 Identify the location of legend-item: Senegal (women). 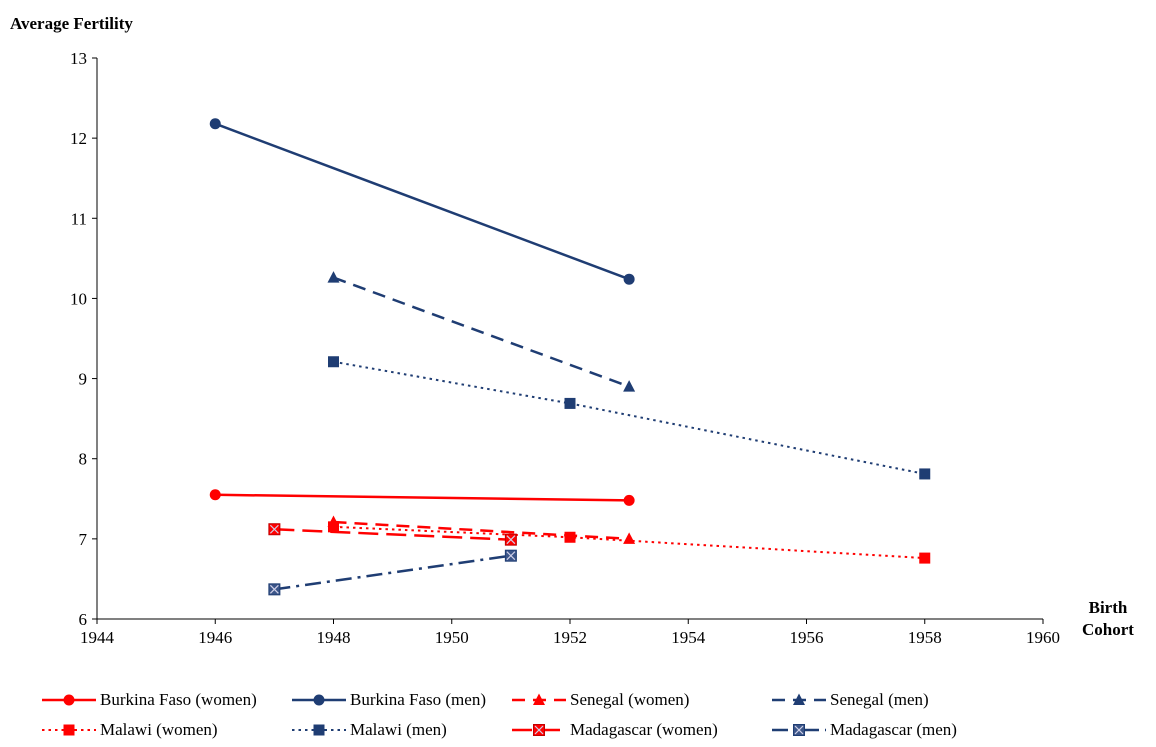
(599, 700).